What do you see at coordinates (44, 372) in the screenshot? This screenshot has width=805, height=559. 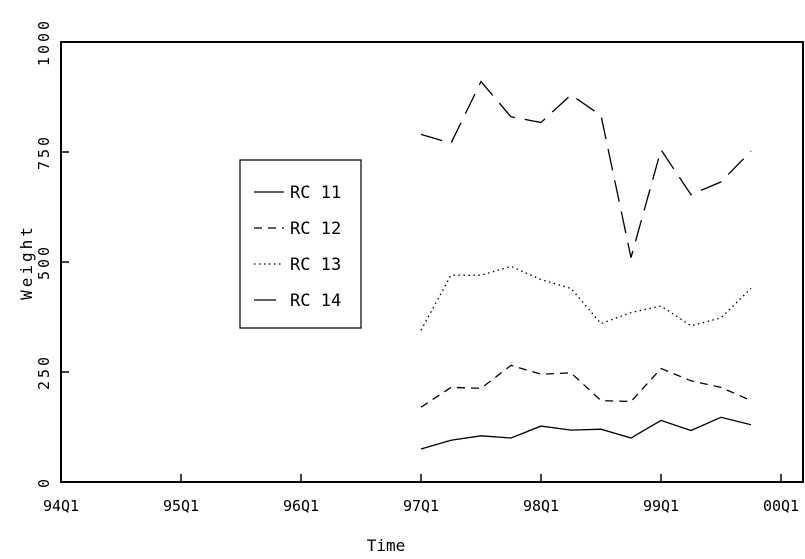 I see `y-tick-label: 250` at bounding box center [44, 372].